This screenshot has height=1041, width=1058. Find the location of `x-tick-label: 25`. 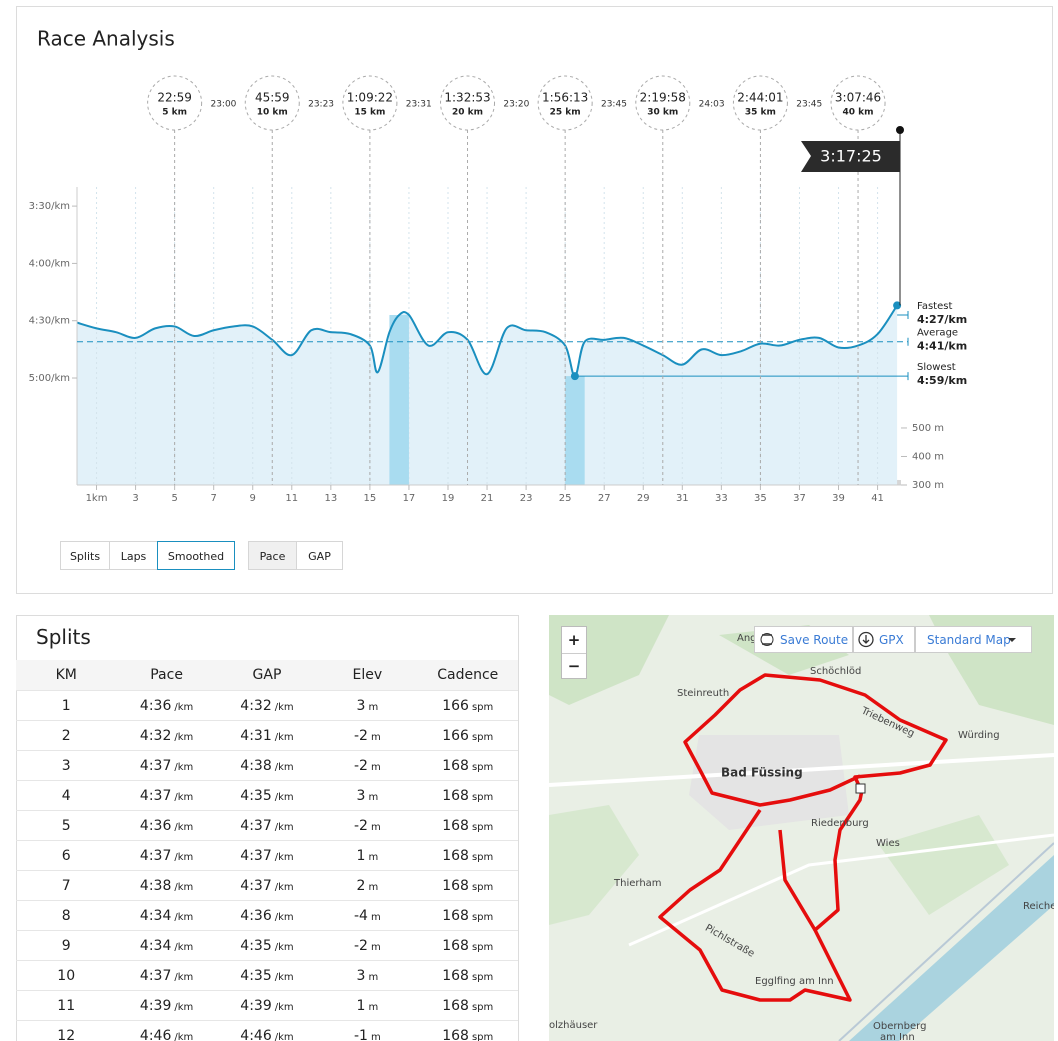

x-tick-label: 25 is located at coordinates (565, 498).